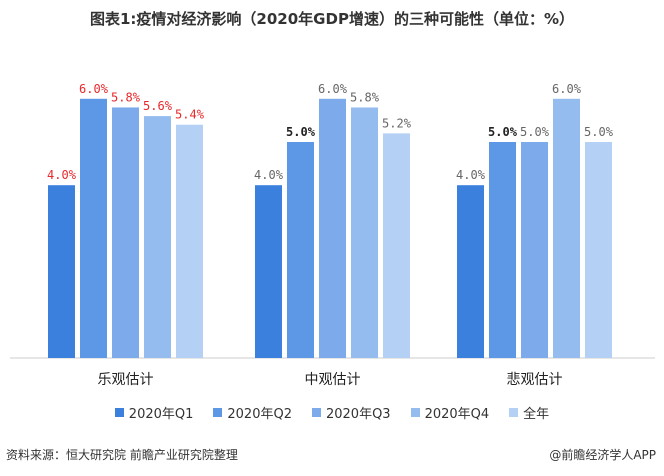 The width and height of the screenshot is (664, 476). I want to click on category-label: 悲观估计, so click(535, 379).